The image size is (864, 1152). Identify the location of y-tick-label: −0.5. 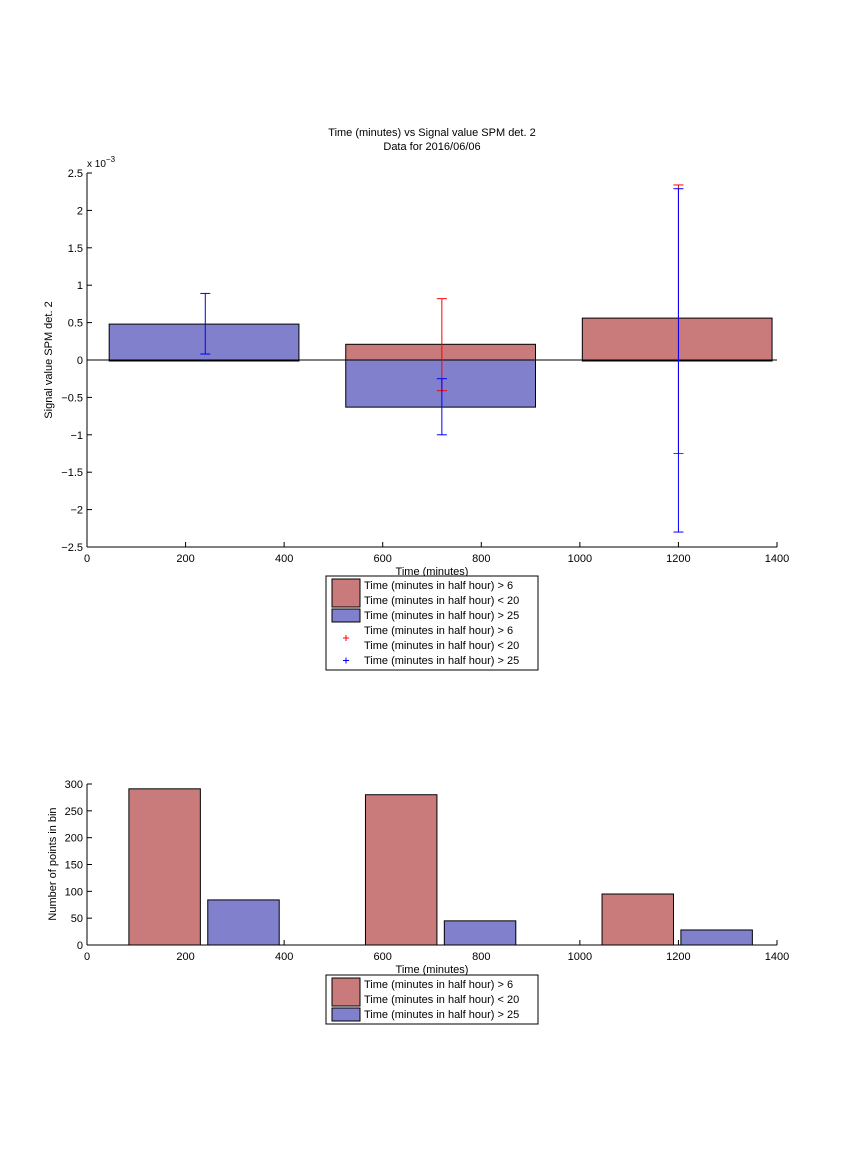
(72, 398).